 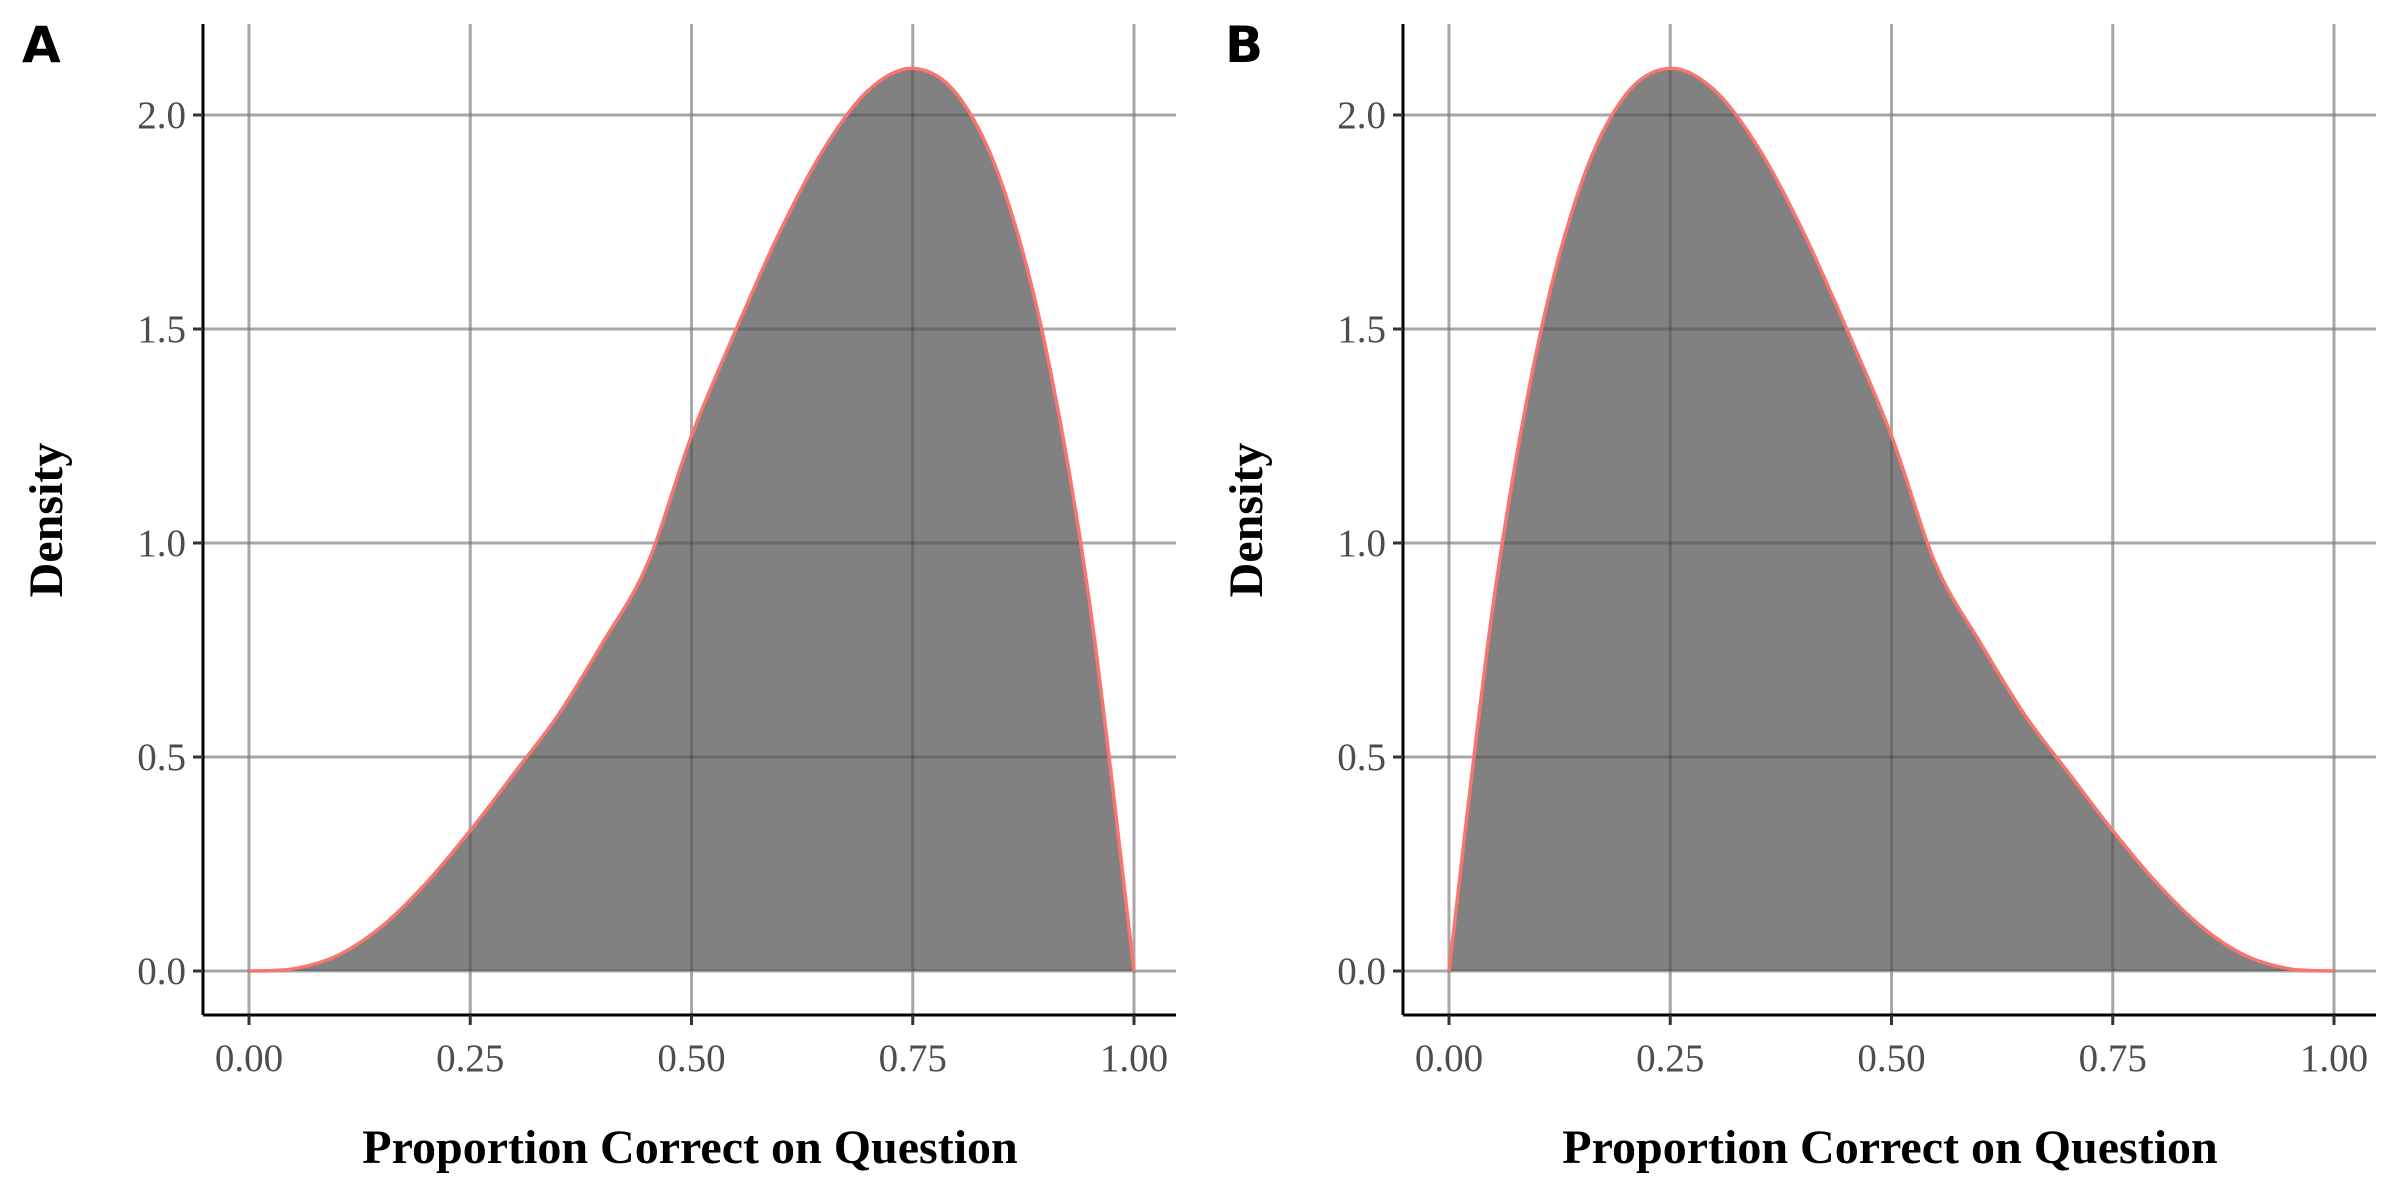 What do you see at coordinates (913, 1058) in the screenshot?
I see `panel-a-x-tick-label-3: 0.75` at bounding box center [913, 1058].